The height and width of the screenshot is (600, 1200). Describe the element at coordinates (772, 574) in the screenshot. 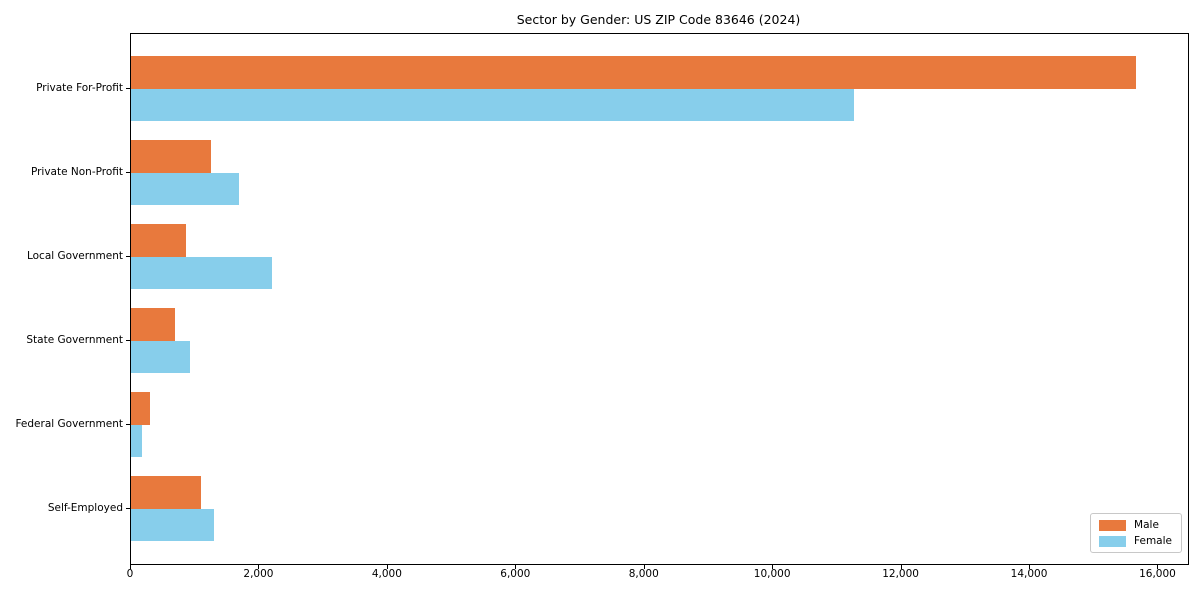

I see `x-tick-label: 10,000` at that location.